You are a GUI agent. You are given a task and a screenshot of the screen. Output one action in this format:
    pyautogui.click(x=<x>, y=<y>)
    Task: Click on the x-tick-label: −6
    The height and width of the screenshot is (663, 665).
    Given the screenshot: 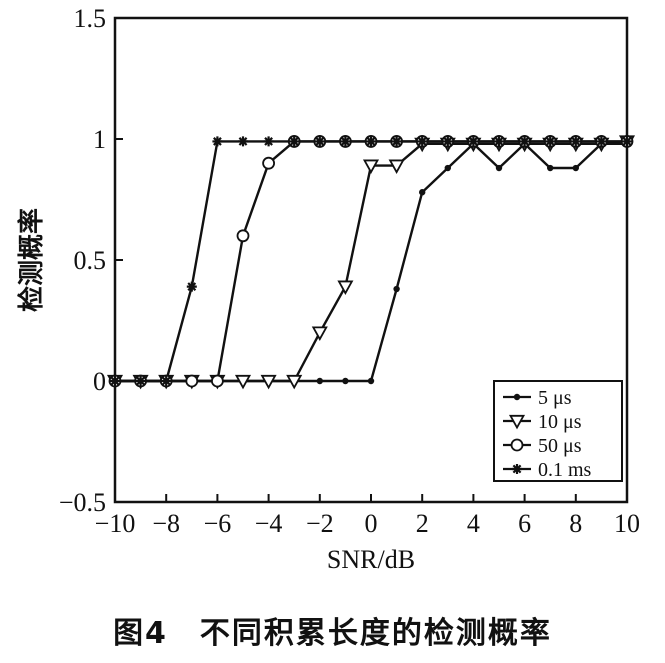 What is the action you would take?
    pyautogui.click(x=218, y=523)
    